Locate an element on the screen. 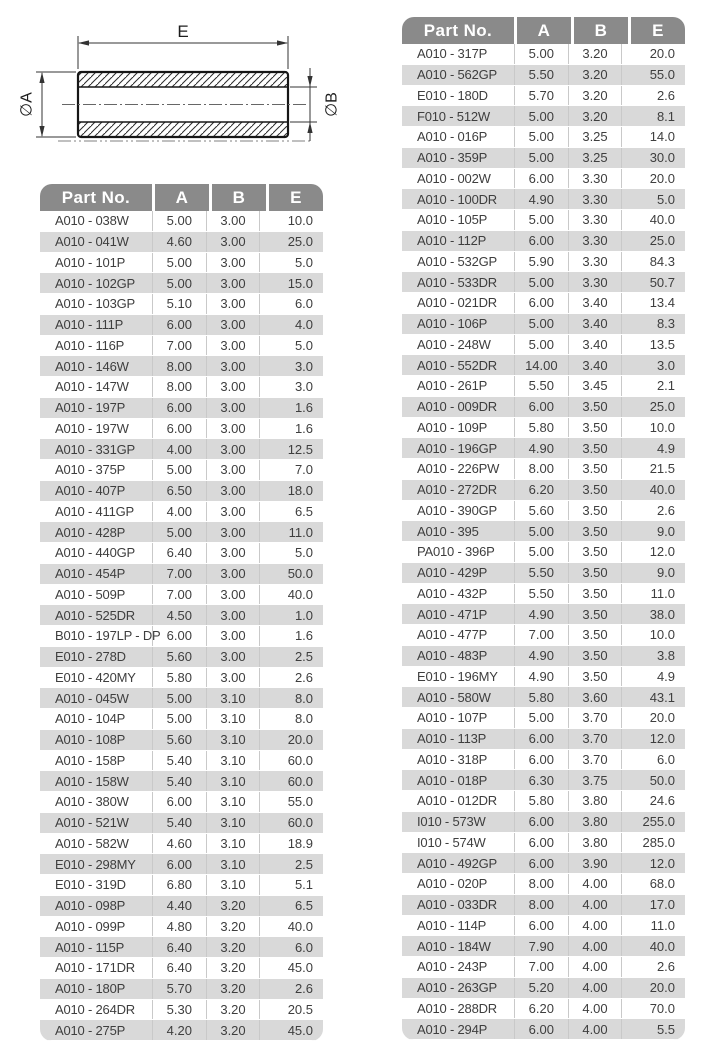 The image size is (718, 1050). e-value-cell: 6.0 is located at coordinates (291, 947).